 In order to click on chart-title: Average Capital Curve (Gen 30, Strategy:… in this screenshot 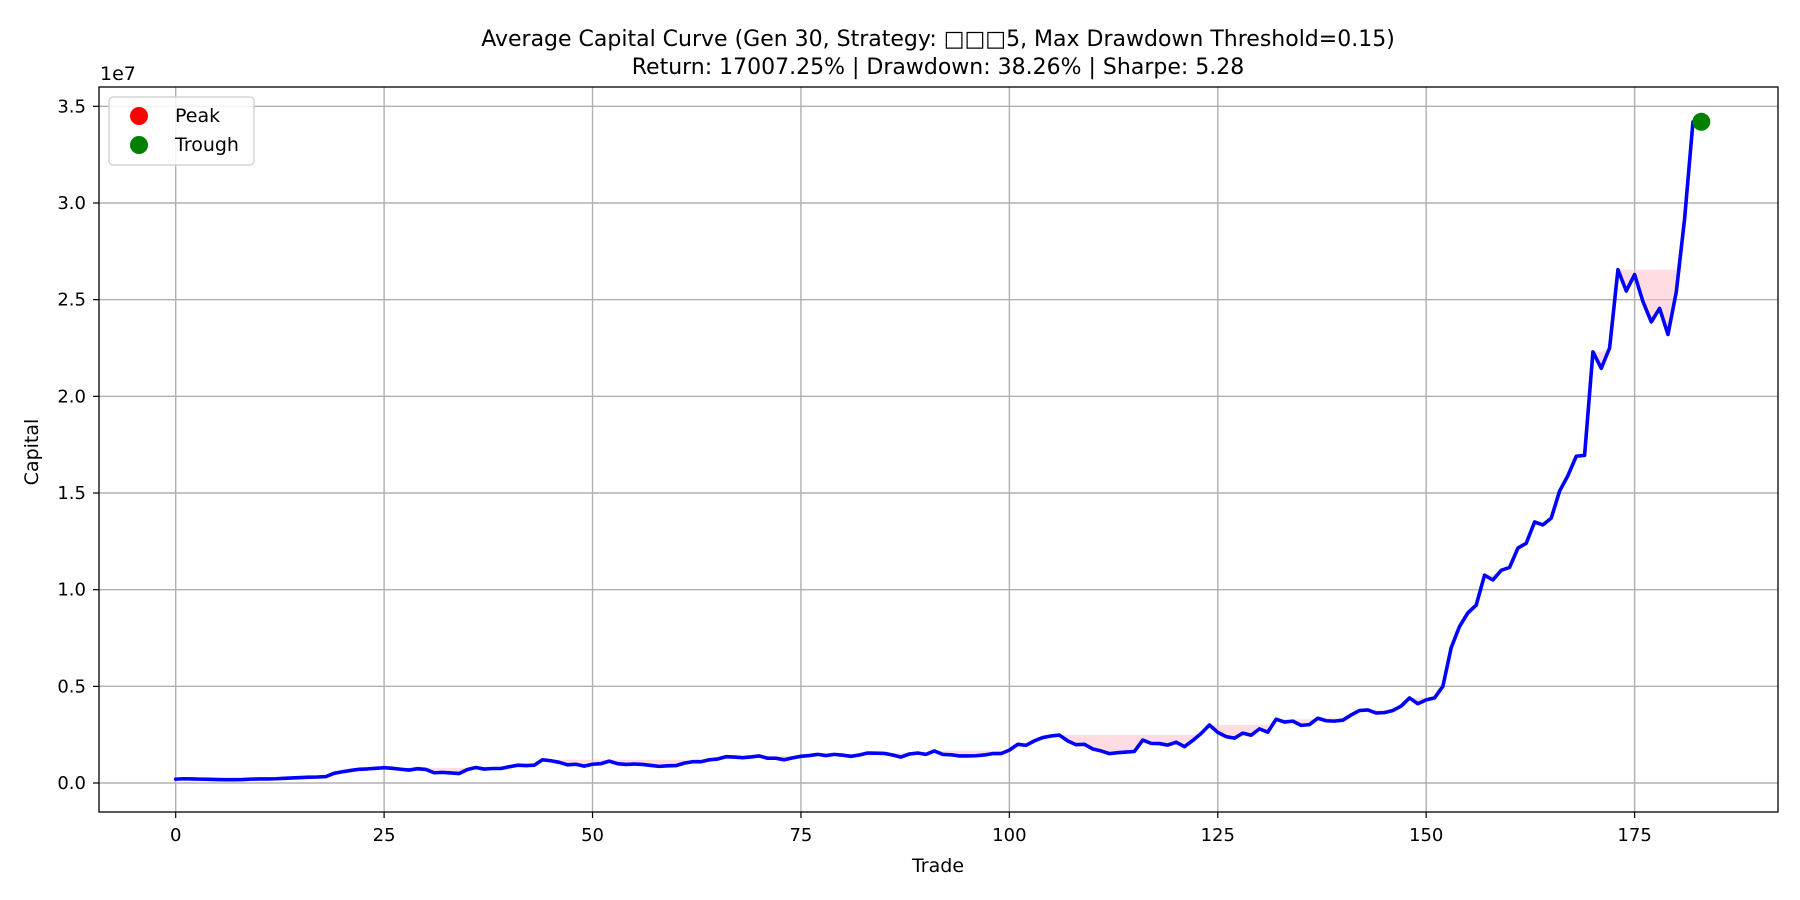, I will do `click(938, 39)`.